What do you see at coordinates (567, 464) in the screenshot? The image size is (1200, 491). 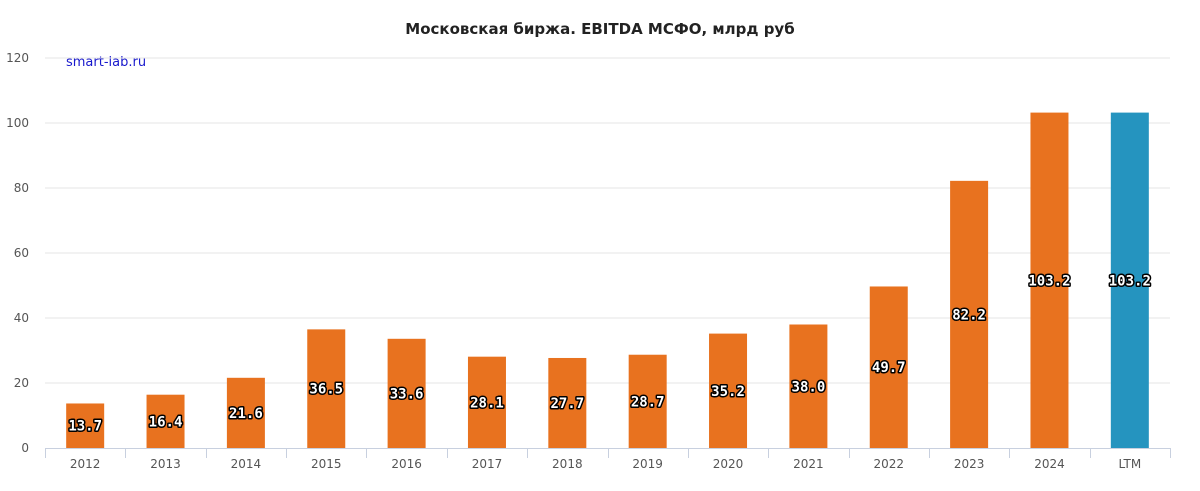 I see `x-tick-label: 2018` at bounding box center [567, 464].